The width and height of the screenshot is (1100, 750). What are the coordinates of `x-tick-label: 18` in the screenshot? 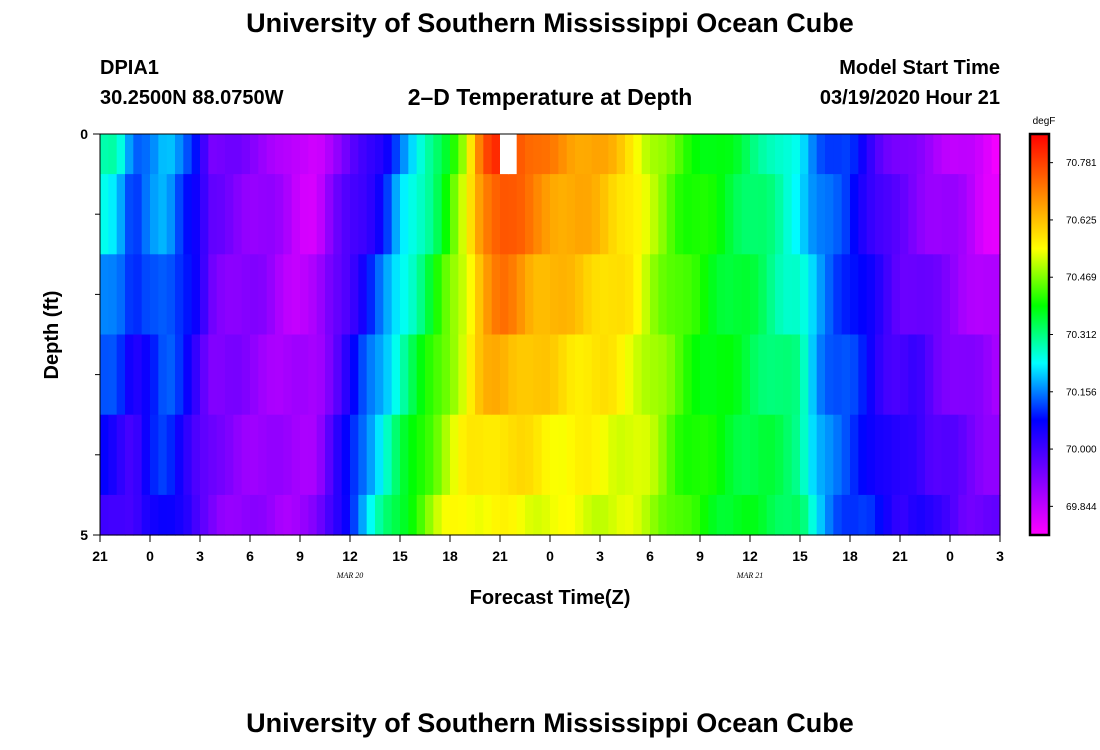 It's located at (850, 556).